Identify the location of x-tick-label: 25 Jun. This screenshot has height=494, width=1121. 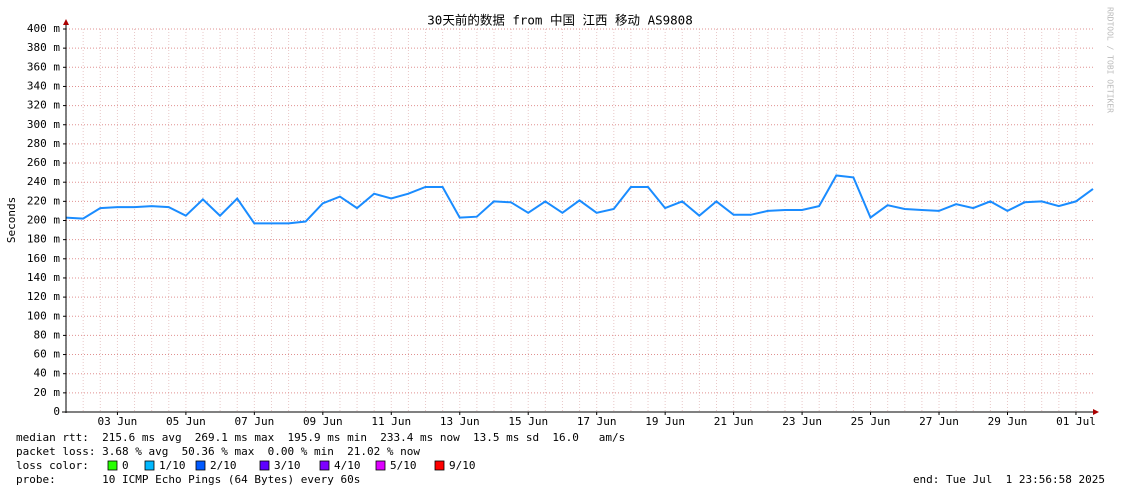
(871, 421).